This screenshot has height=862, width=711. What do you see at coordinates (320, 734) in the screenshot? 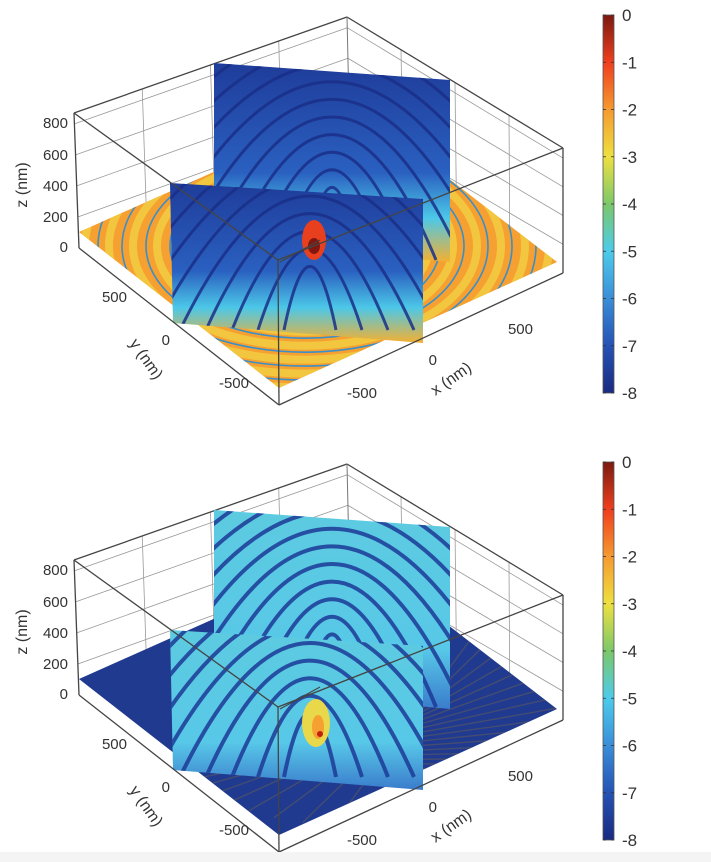
I see `slice-source` at bounding box center [320, 734].